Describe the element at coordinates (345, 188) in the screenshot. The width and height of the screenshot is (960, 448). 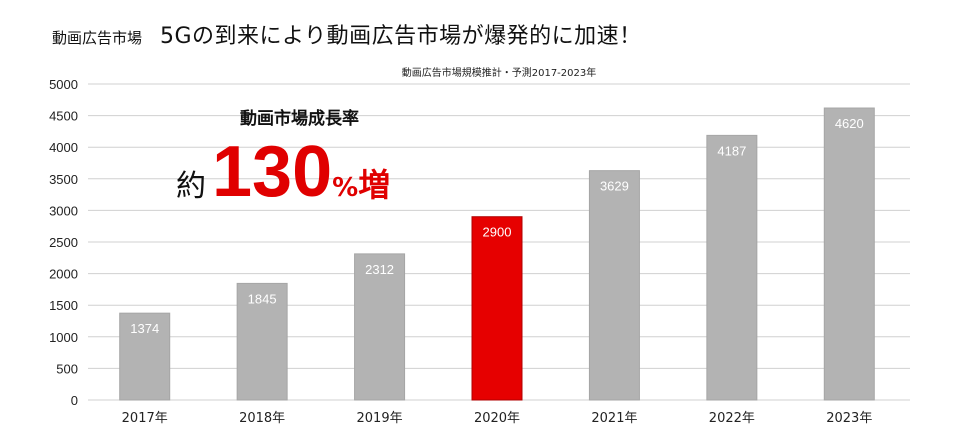
I see `growth-unit: %` at that location.